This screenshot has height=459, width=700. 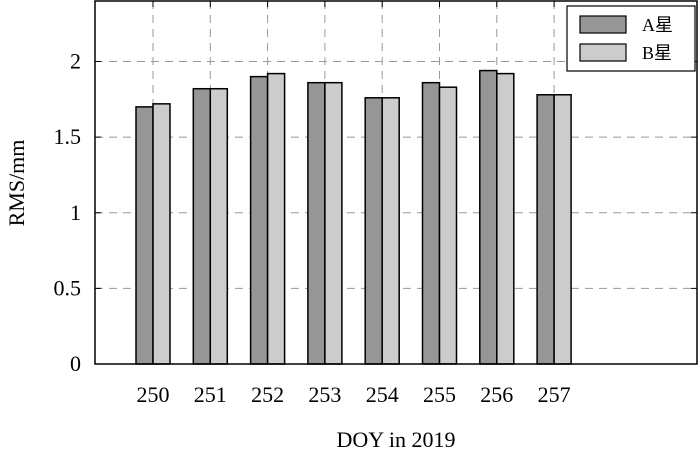 What do you see at coordinates (396, 439) in the screenshot?
I see `x-axis-label: DOY in 2019` at bounding box center [396, 439].